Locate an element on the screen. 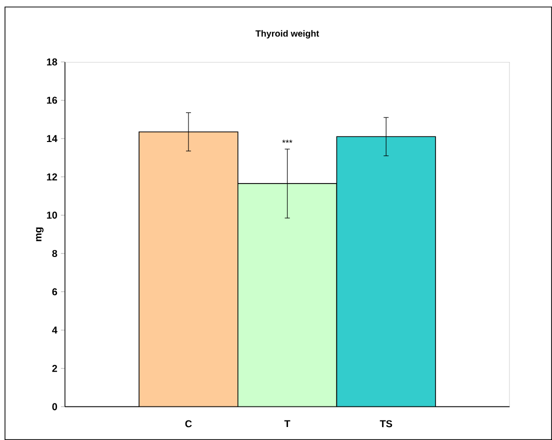 The image size is (552, 440). y-tick-label: 16 is located at coordinates (52, 100).